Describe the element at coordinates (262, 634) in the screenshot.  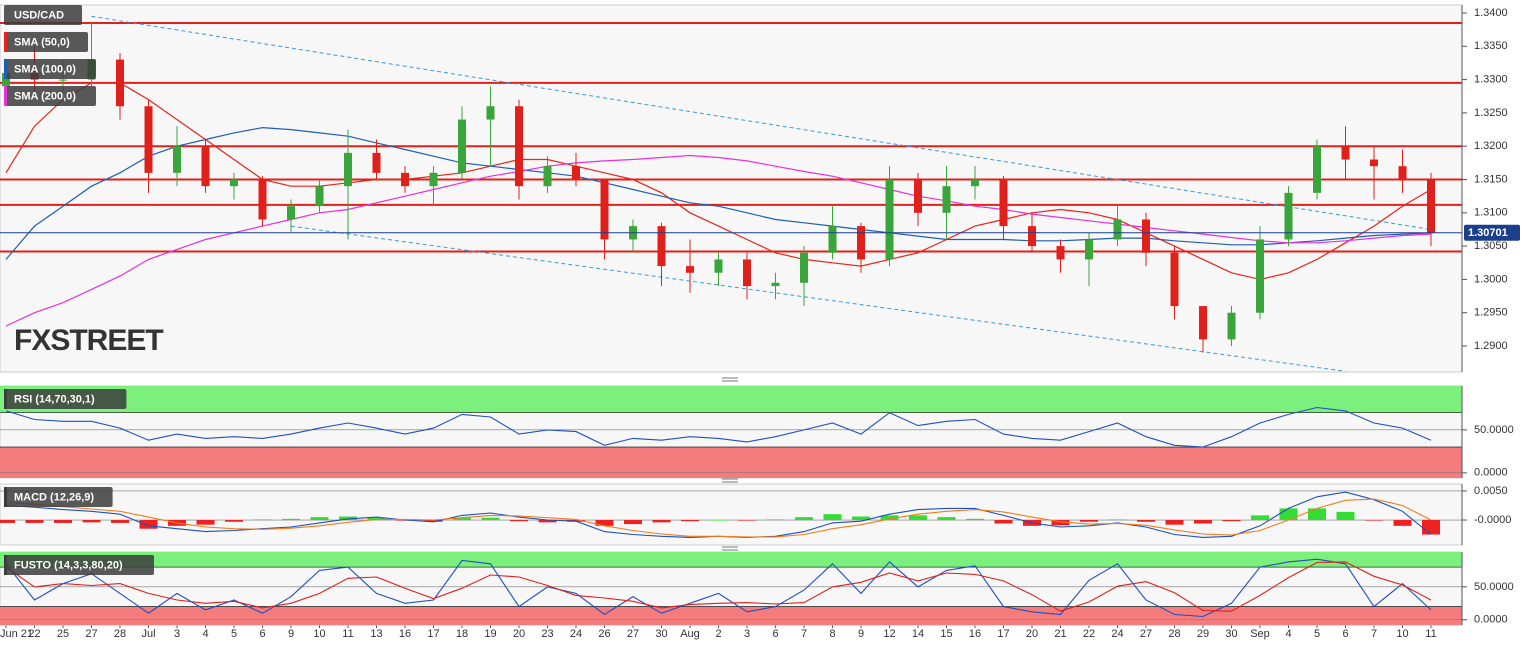
I see `x-tick-label: 6` at that location.